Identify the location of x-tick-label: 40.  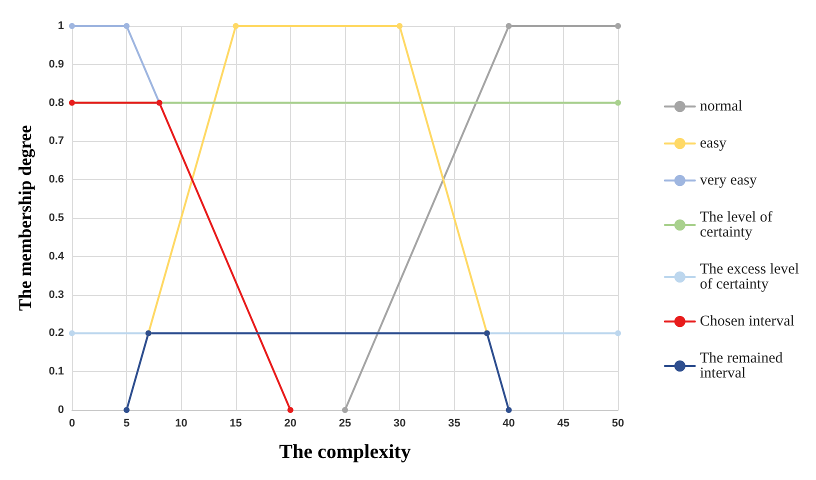
(508, 424).